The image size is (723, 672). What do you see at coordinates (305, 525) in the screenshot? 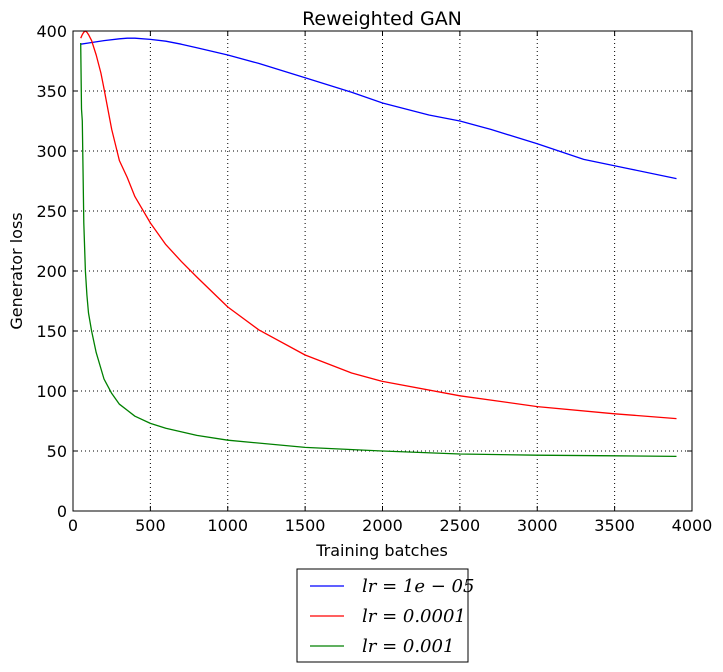
I see `x-tick-label: 1500` at bounding box center [305, 525].